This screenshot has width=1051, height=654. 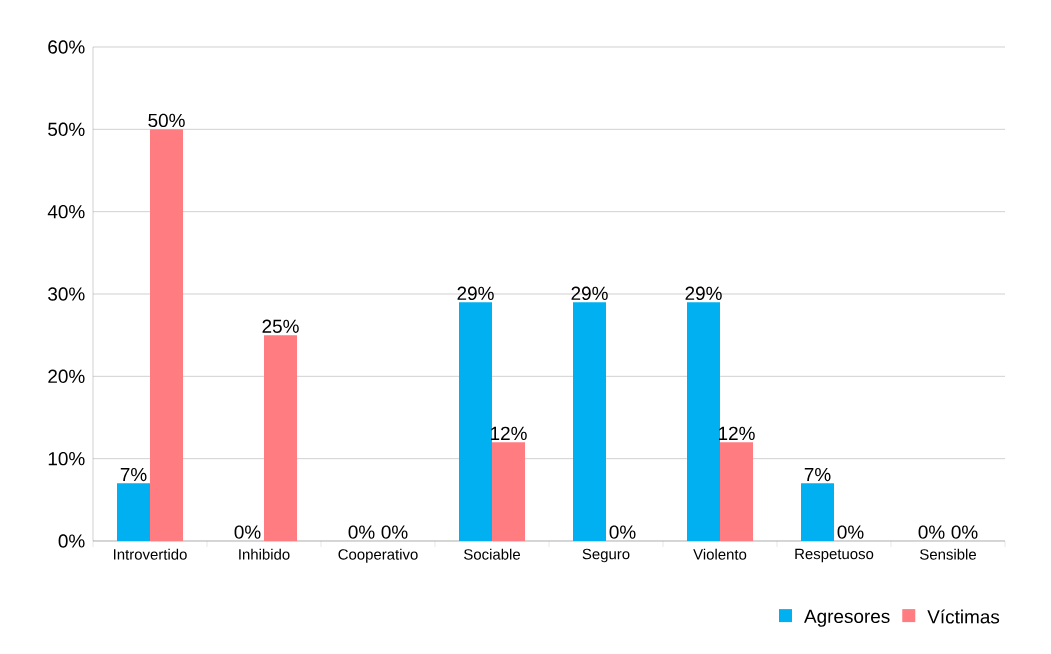 I want to click on y-tick-label: 0%, so click(x=71, y=541).